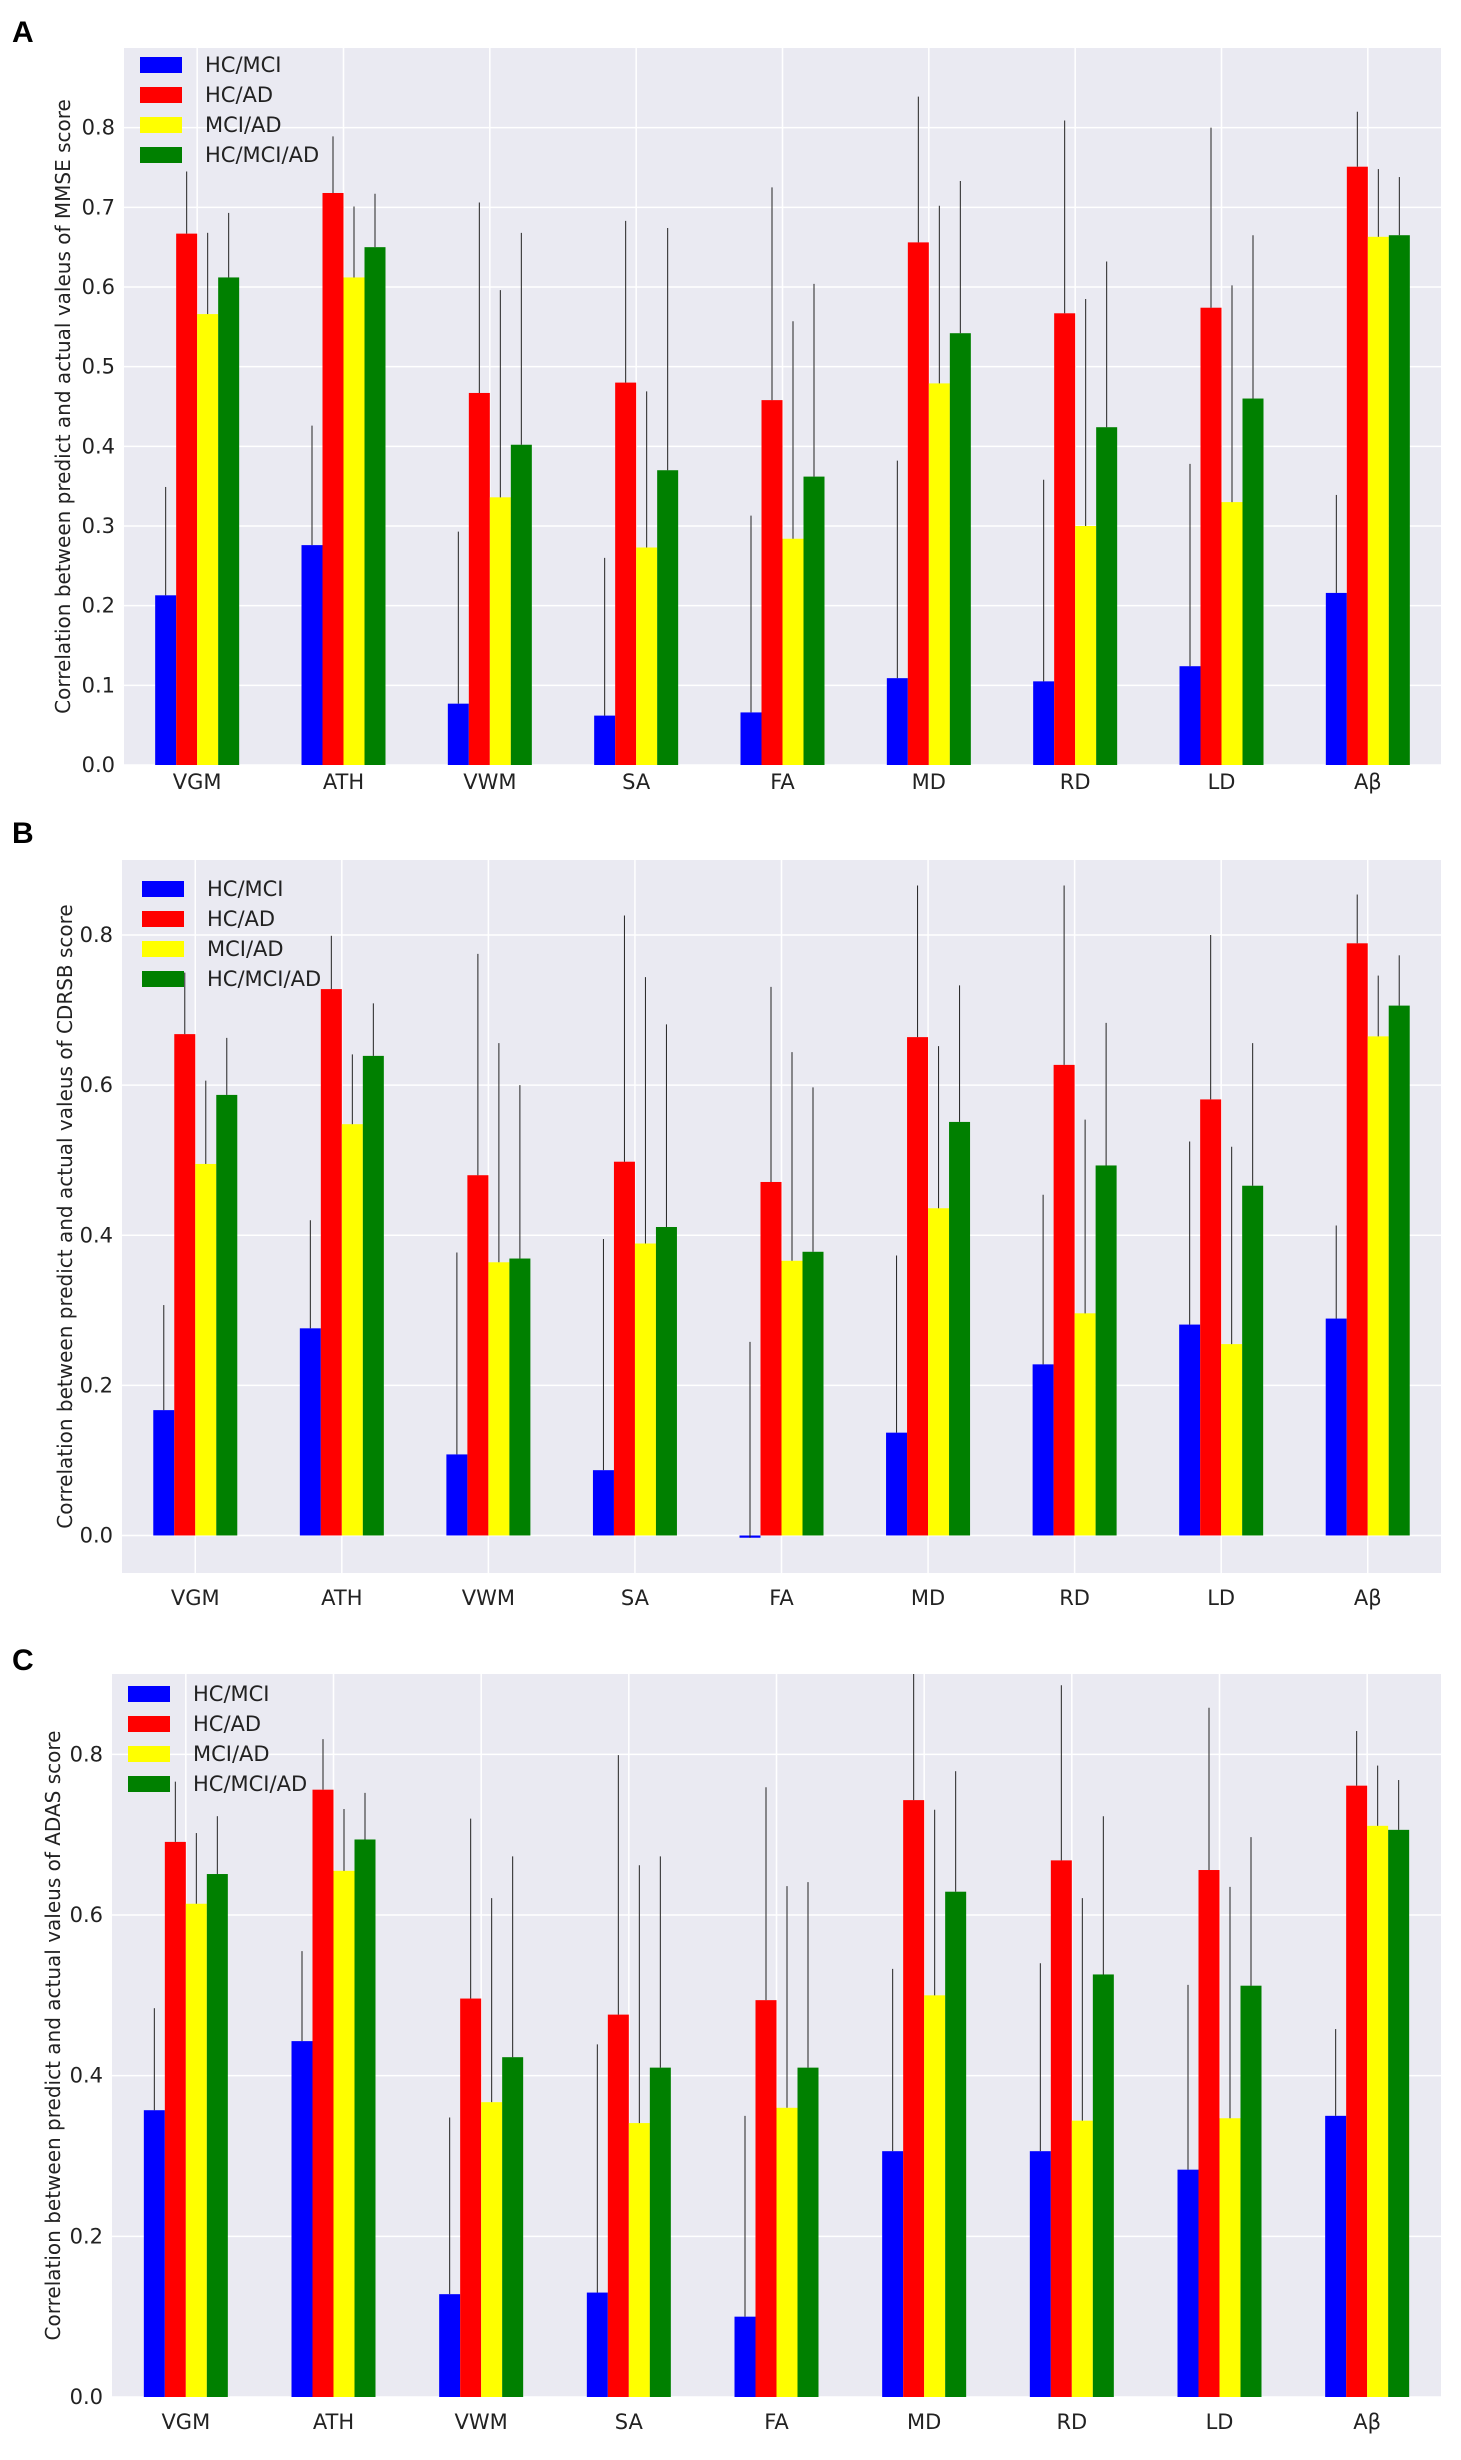  I want to click on x-tick-label: FA, so click(782, 782).